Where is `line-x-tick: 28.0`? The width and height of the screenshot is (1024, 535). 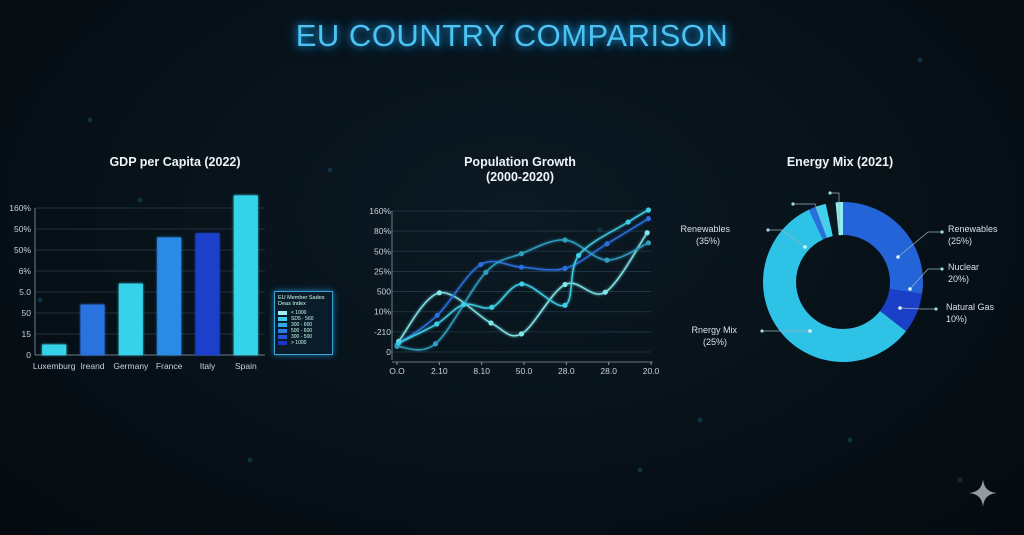
line-x-tick: 28.0 is located at coordinates (608, 371).